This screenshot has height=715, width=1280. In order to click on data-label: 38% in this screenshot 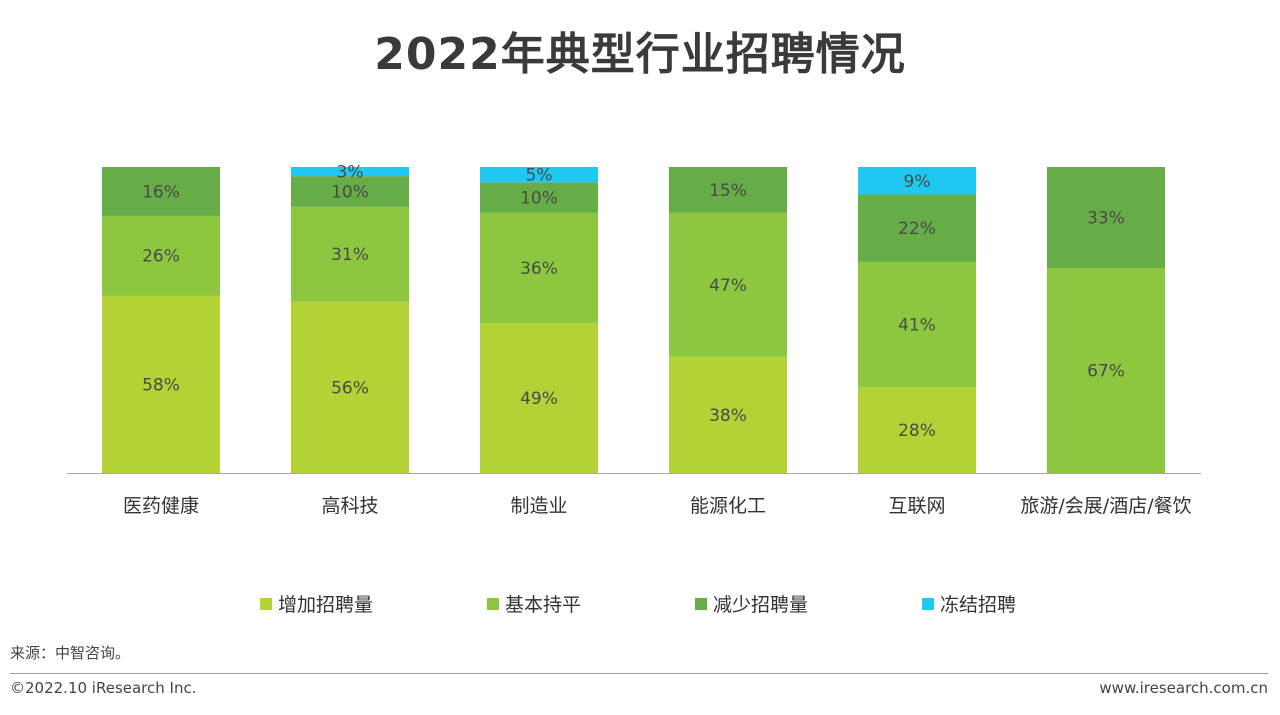, I will do `click(728, 416)`.